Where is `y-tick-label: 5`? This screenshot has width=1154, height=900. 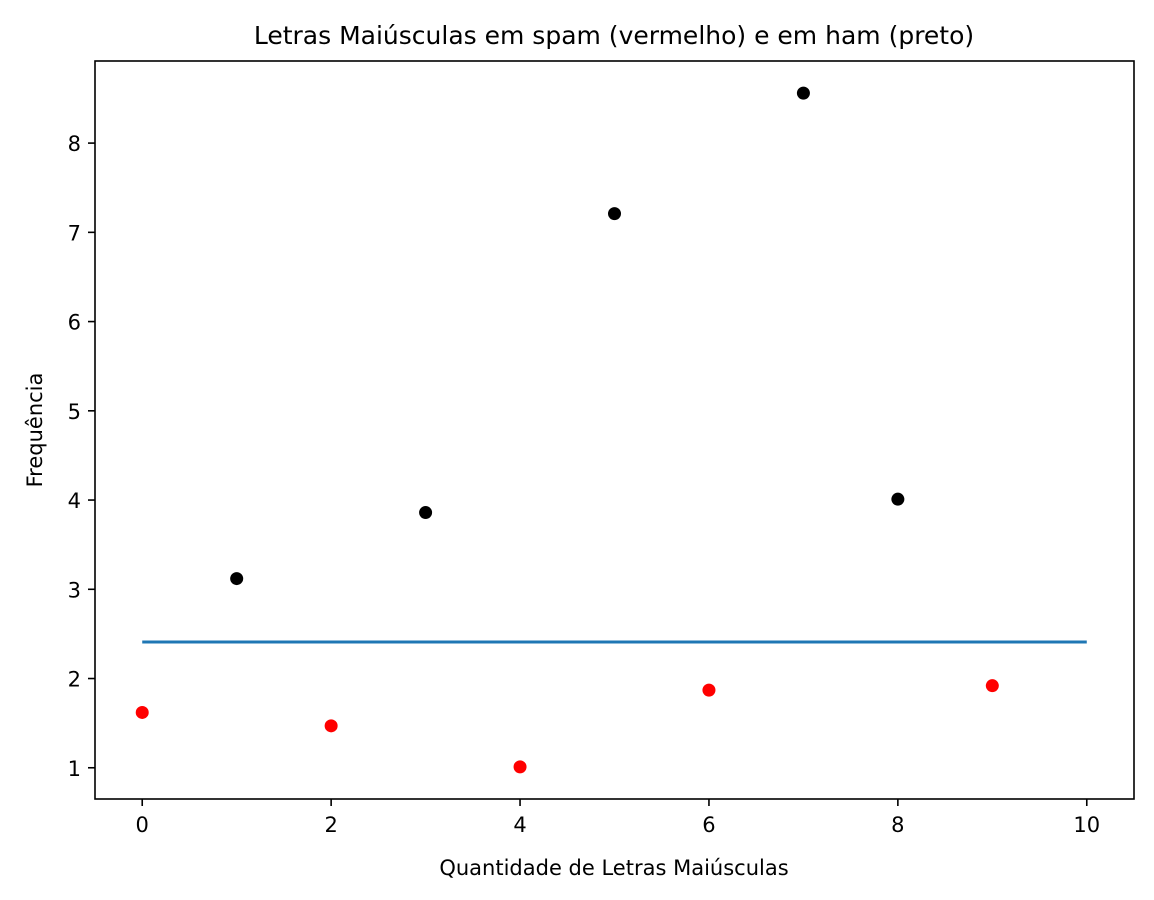
y-tick-label: 5 is located at coordinates (74, 412).